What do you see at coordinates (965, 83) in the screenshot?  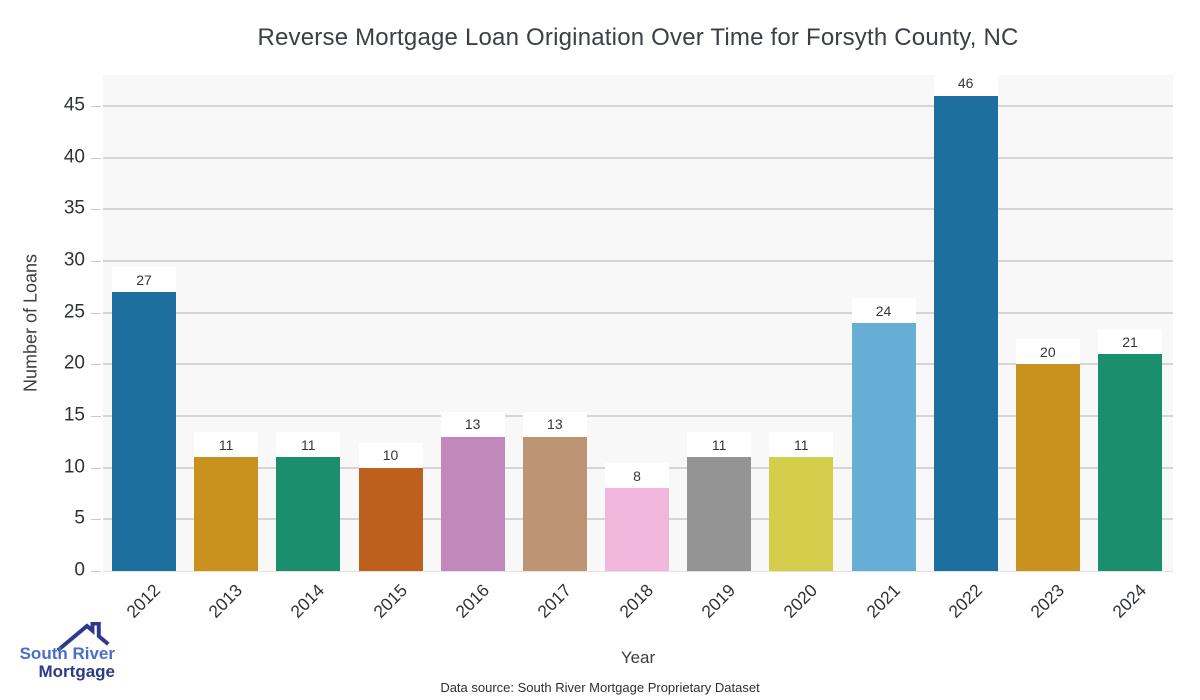 I see `bar-value-label: 46` at bounding box center [965, 83].